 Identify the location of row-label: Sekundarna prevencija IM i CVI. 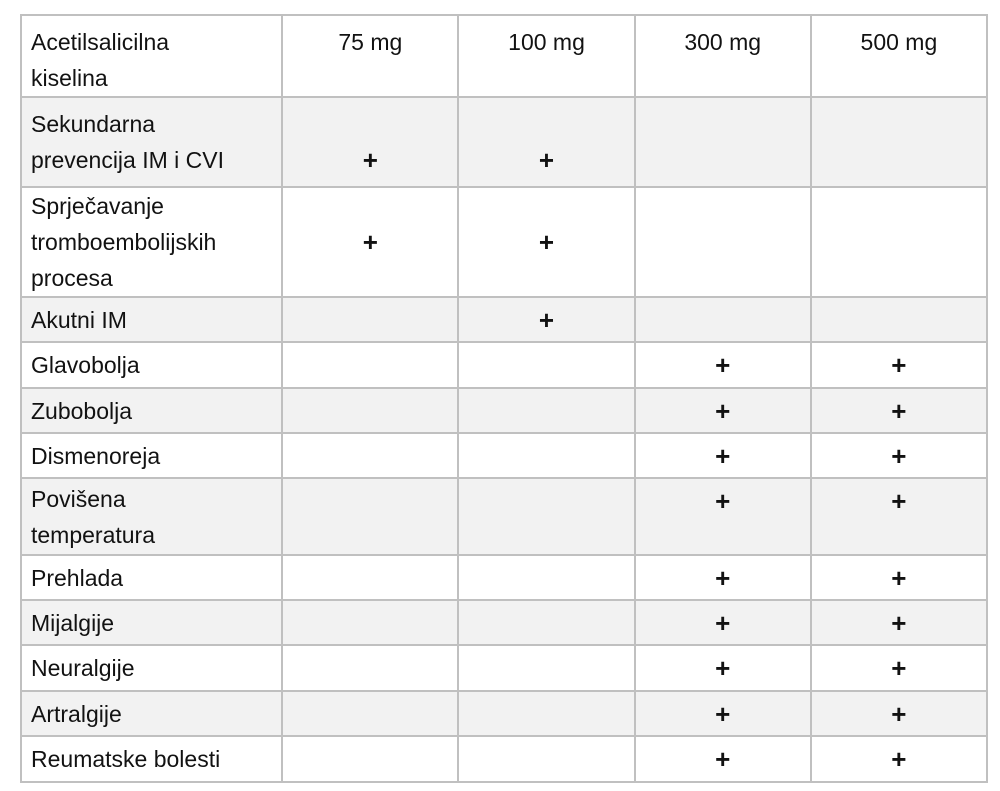
(151, 142).